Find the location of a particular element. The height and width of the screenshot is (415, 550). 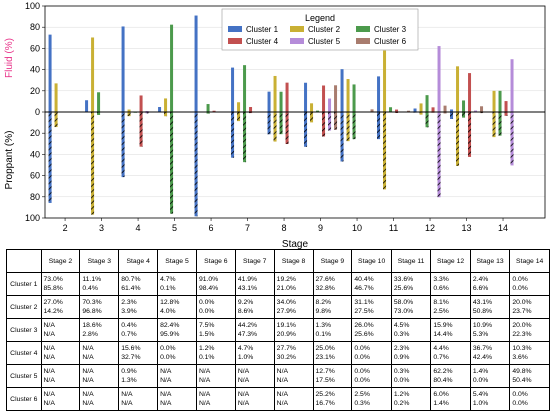

fluid-value: 3.3% is located at coordinates (441, 279).